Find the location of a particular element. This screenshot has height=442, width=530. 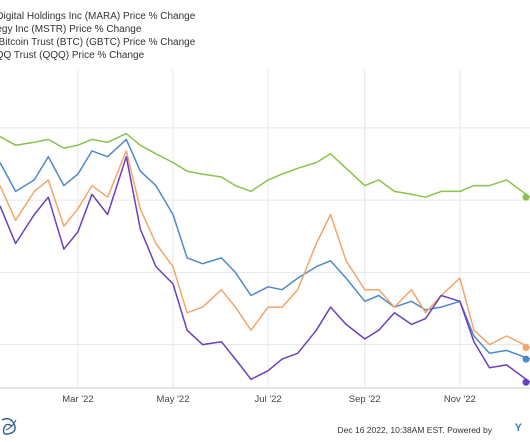

legend-label-qqq: QQQ Trust (QQQ) Price % Change is located at coordinates (72, 55).